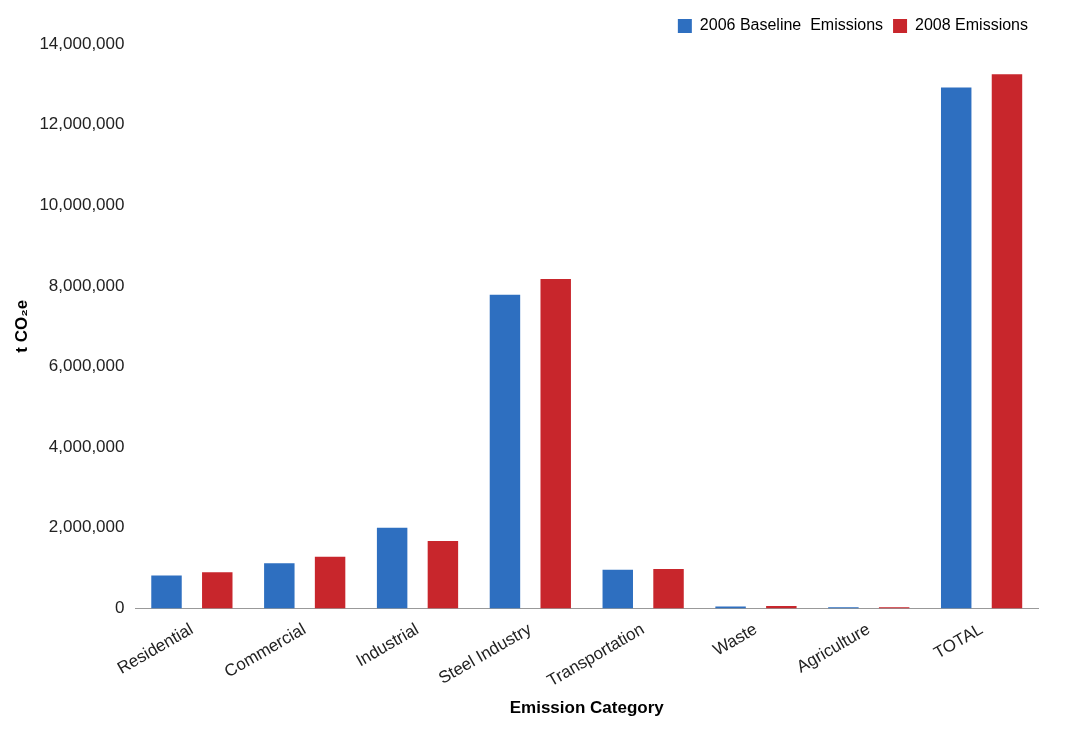 The height and width of the screenshot is (736, 1072). Describe the element at coordinates (587, 708) in the screenshot. I see `x-axis-title: Emission Category` at that location.